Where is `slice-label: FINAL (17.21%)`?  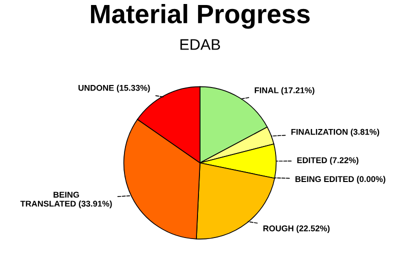
slice-label: FINAL (17.21%) is located at coordinates (284, 91).